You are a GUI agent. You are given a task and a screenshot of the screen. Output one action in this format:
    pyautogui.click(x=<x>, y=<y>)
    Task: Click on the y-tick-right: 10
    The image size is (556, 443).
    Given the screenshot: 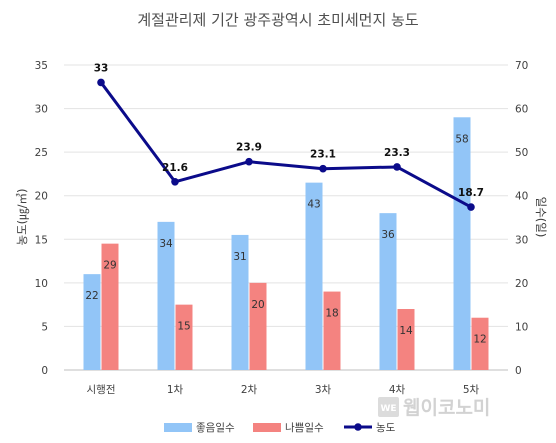 What is the action you would take?
    pyautogui.click(x=521, y=327)
    